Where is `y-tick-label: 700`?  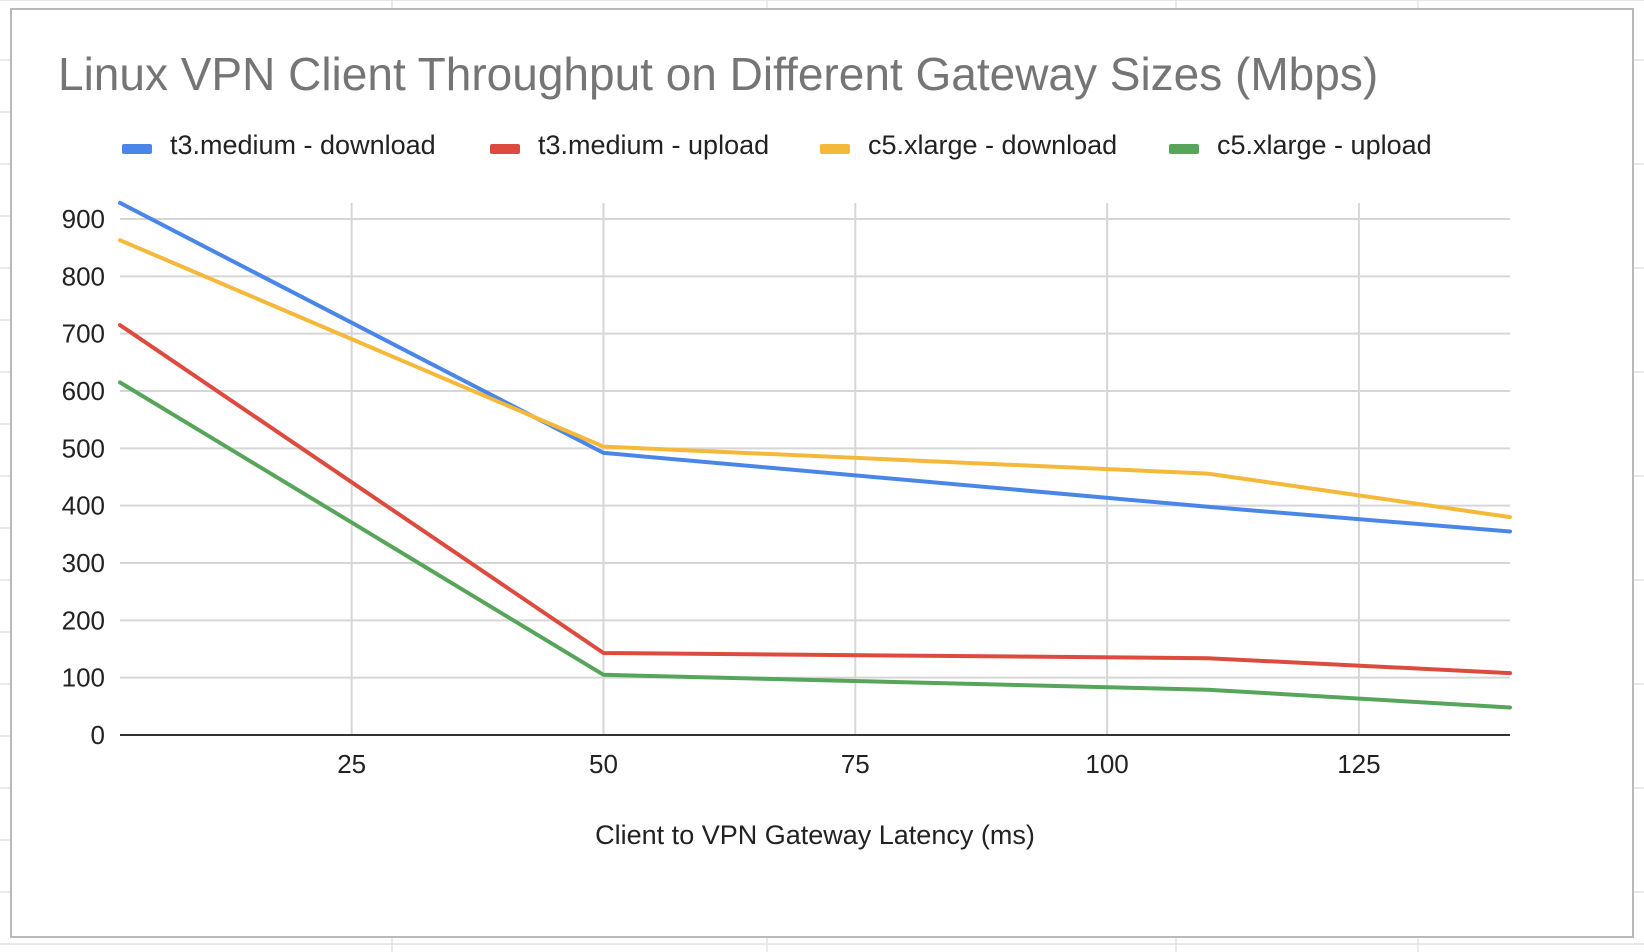
y-tick-label: 700 is located at coordinates (83, 334).